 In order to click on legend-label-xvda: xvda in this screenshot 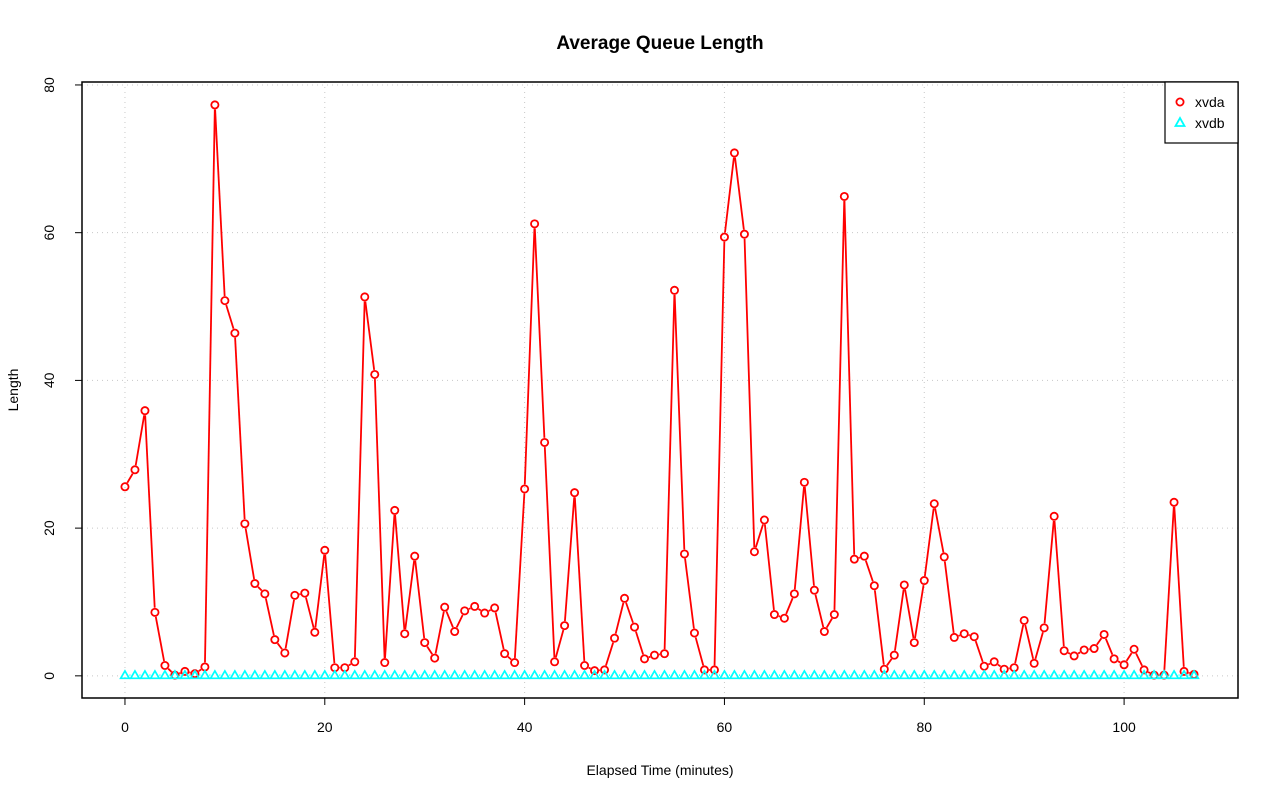, I will do `click(1210, 102)`.